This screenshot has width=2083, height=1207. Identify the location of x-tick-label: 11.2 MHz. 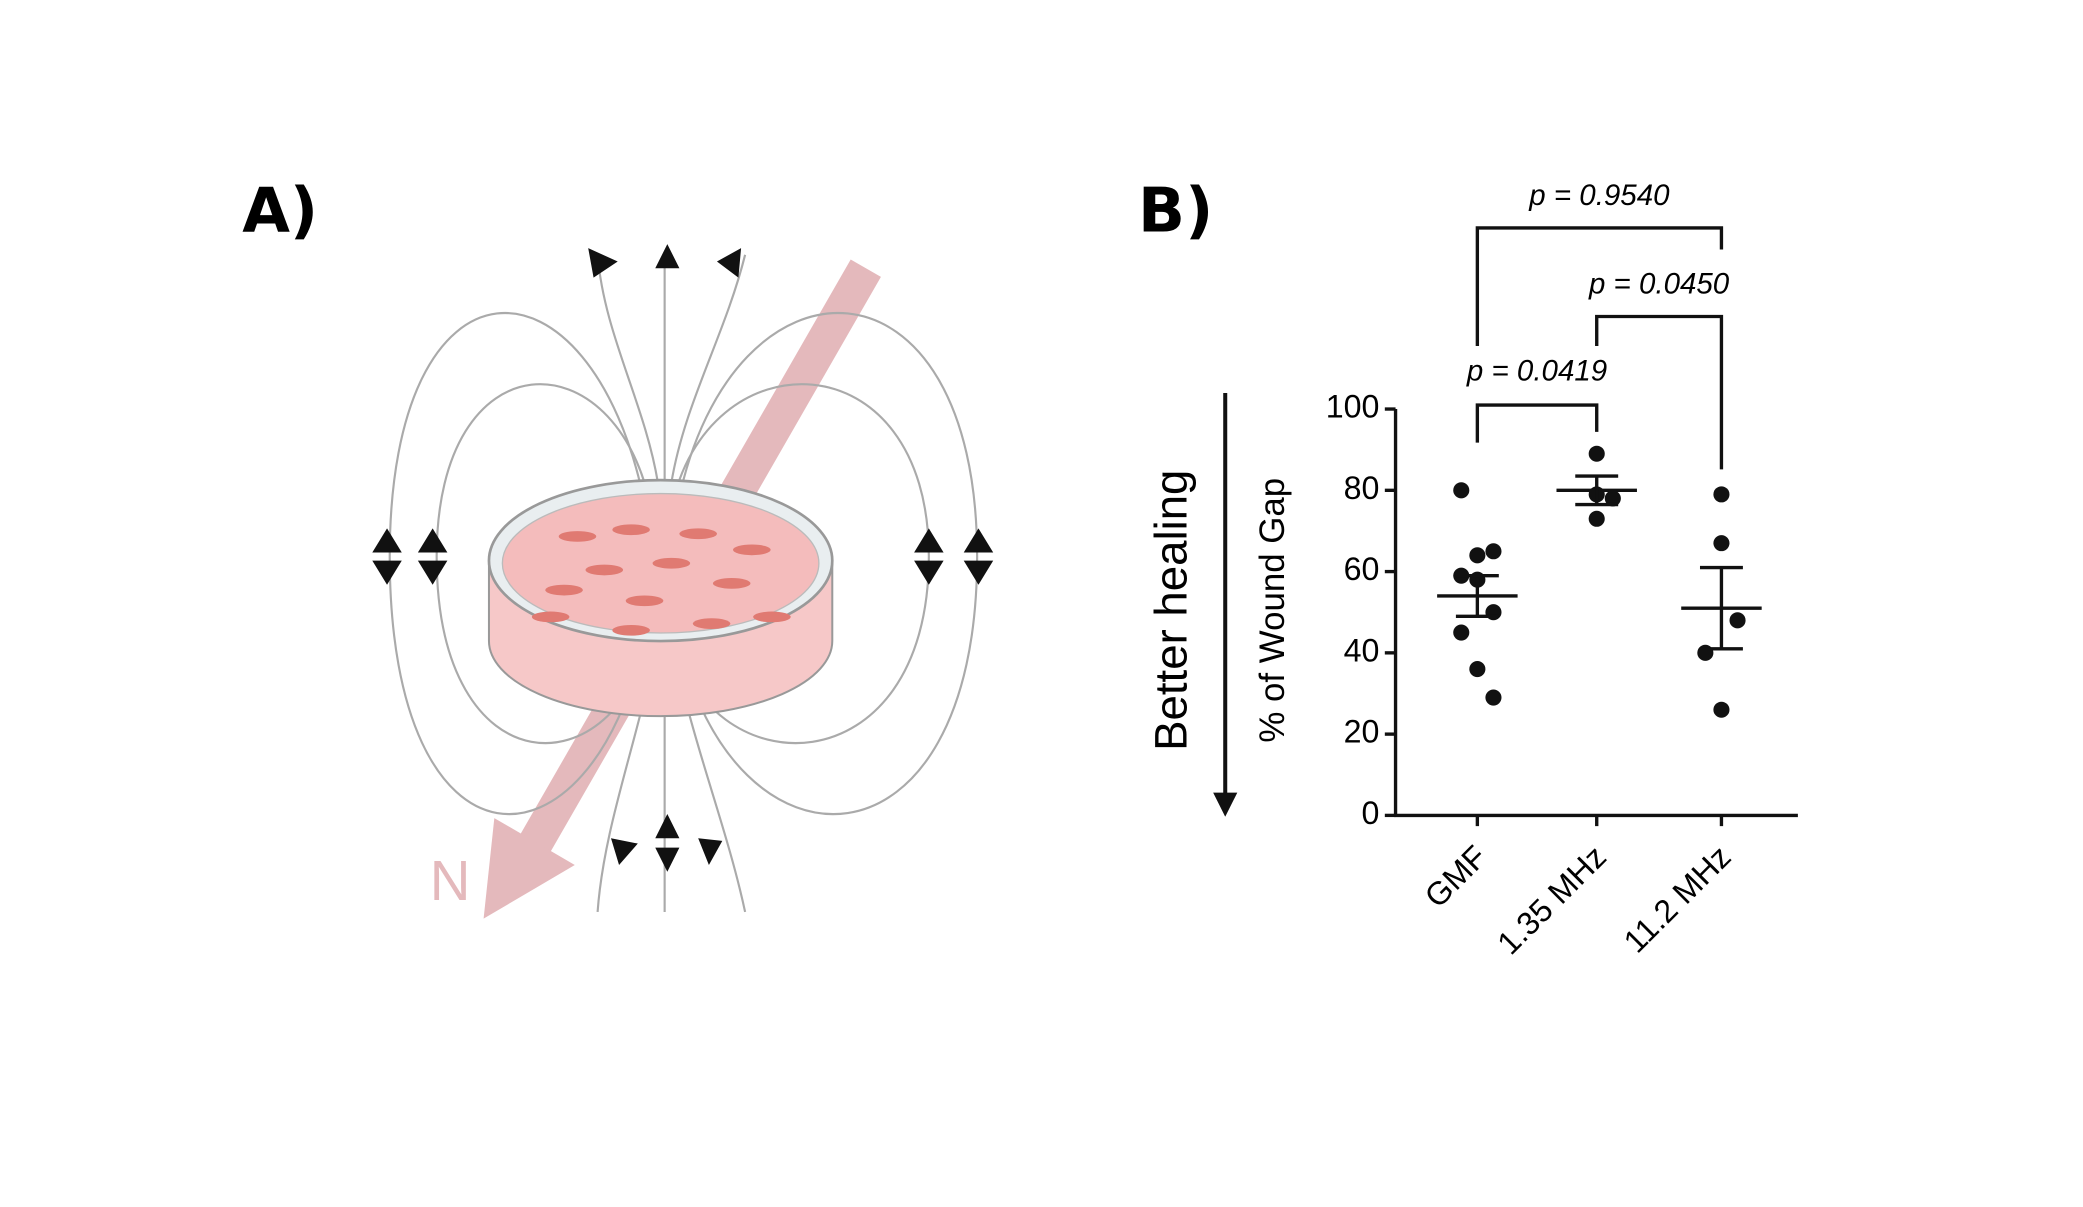
(1677, 898).